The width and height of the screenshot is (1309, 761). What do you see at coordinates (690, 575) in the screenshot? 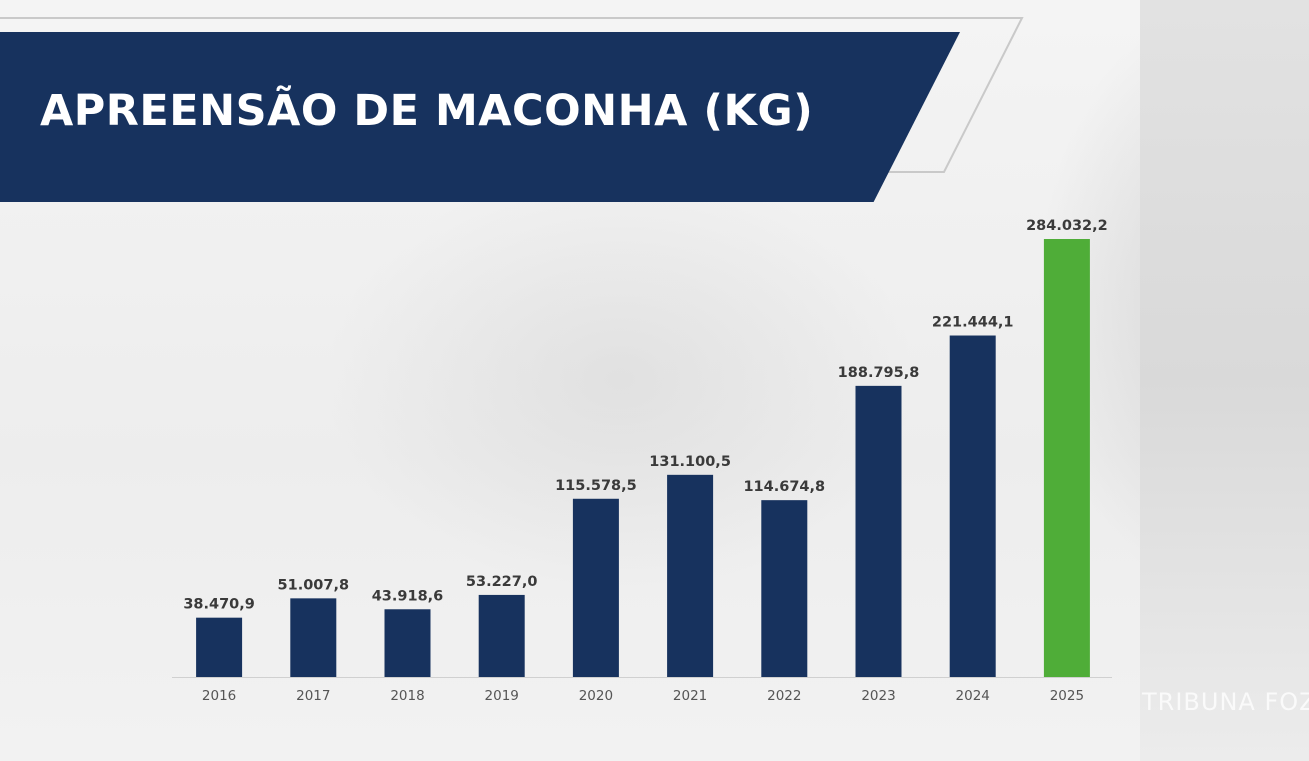
I see `bar-2021` at bounding box center [690, 575].